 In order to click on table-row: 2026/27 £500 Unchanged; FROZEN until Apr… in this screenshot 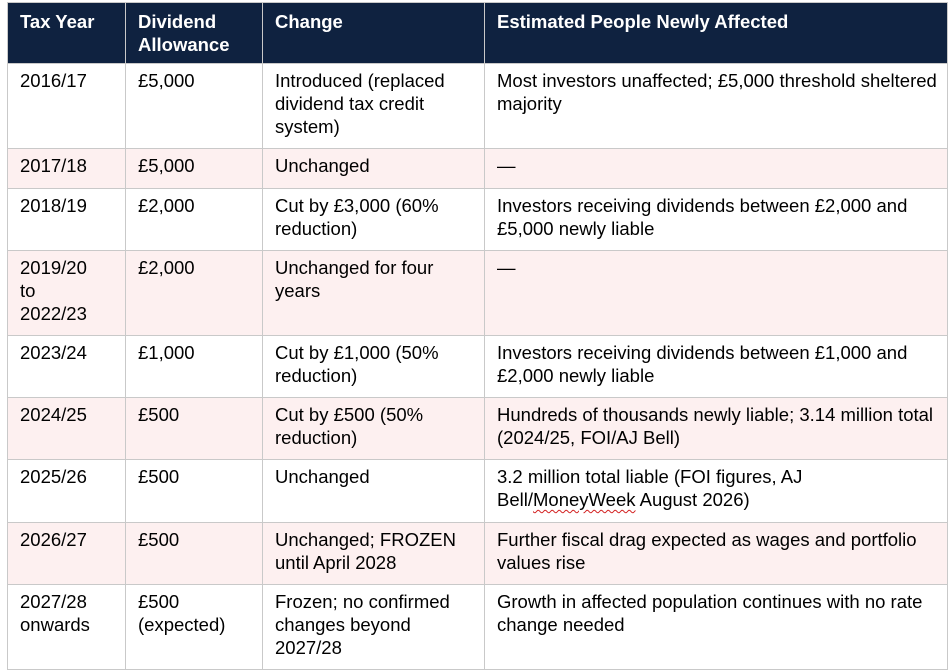, I will do `click(477, 553)`.